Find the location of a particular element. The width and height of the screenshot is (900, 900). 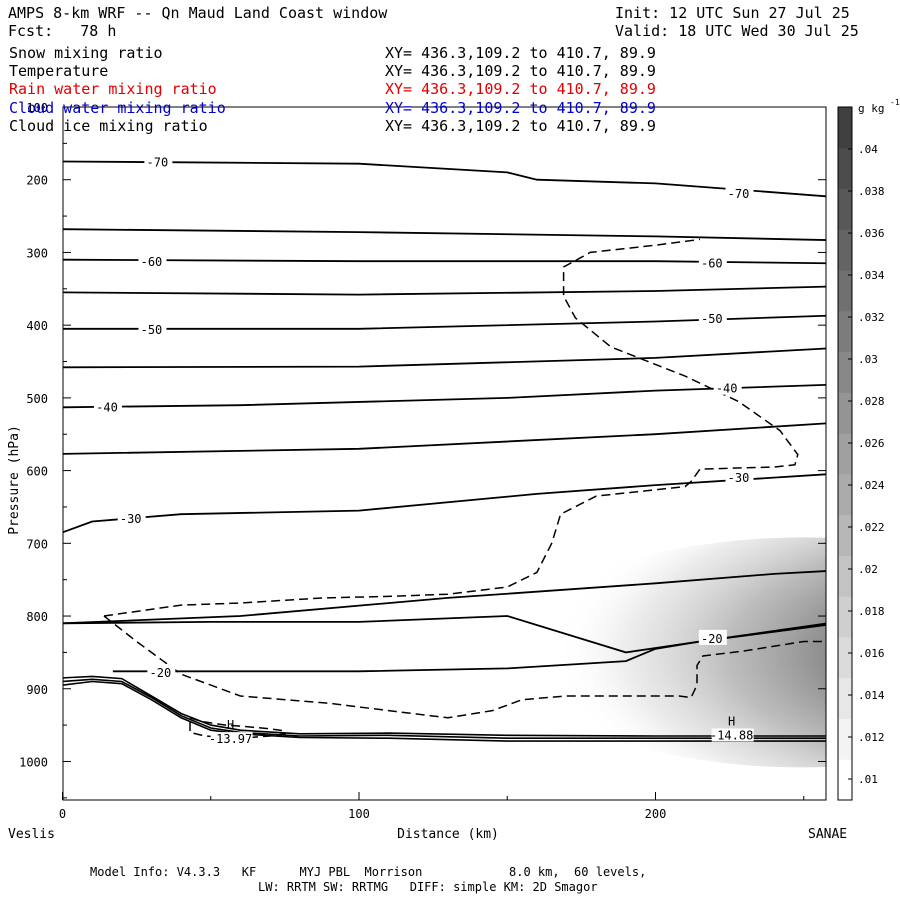

colorbar-tick-label: .028 is located at coordinates (871, 401).